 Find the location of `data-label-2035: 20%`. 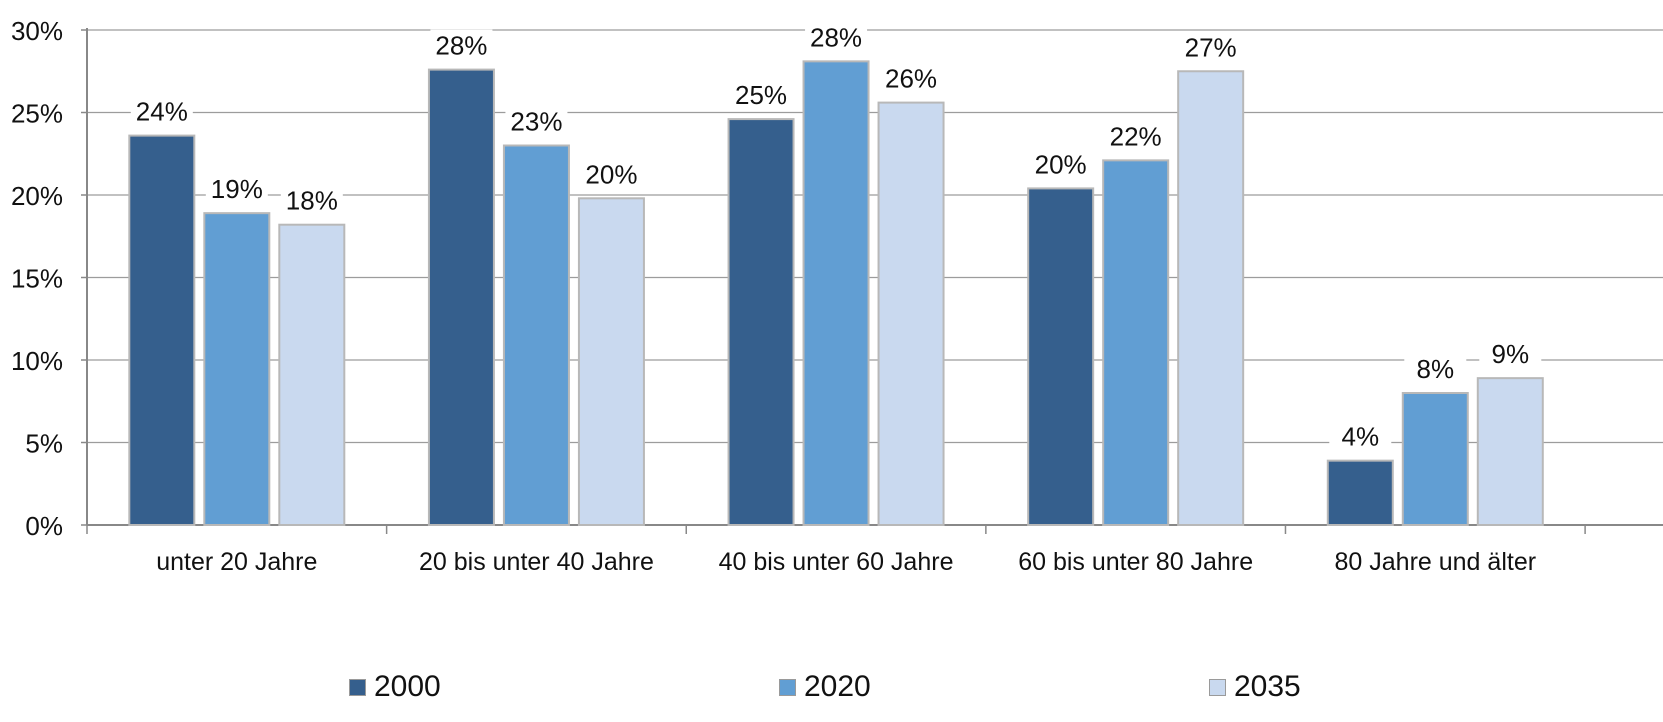

data-label-2035: 20% is located at coordinates (611, 174).